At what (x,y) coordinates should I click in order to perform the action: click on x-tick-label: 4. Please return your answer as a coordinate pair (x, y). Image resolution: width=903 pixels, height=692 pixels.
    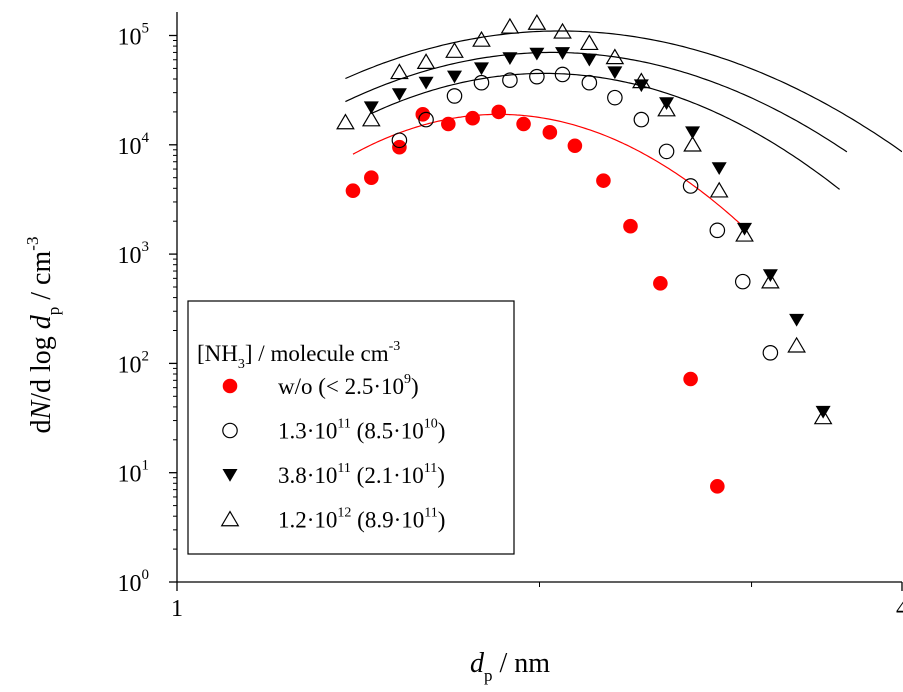
    Looking at the image, I should click on (899, 609).